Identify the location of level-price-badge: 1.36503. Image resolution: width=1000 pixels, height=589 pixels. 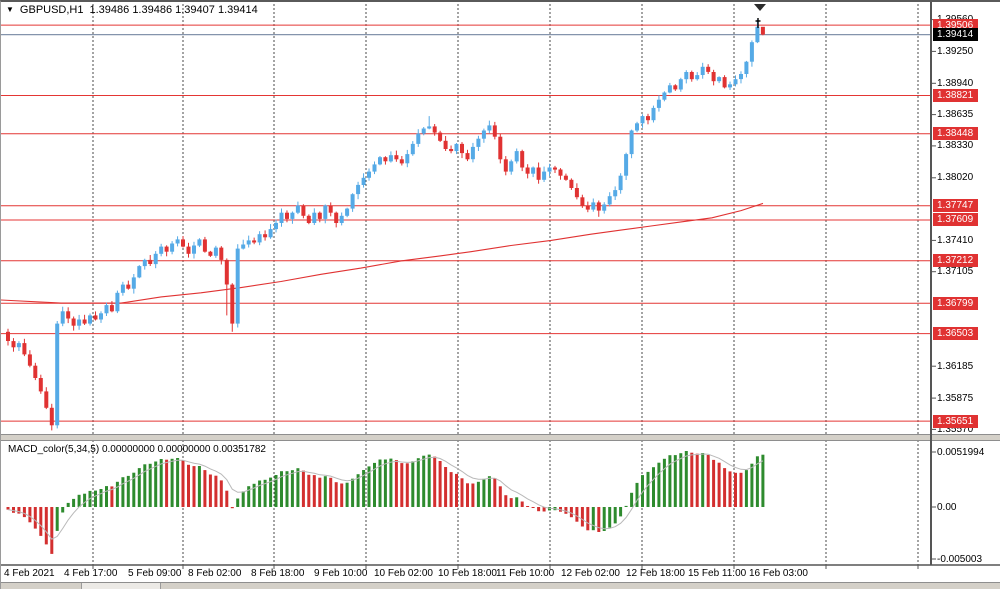
(956, 333).